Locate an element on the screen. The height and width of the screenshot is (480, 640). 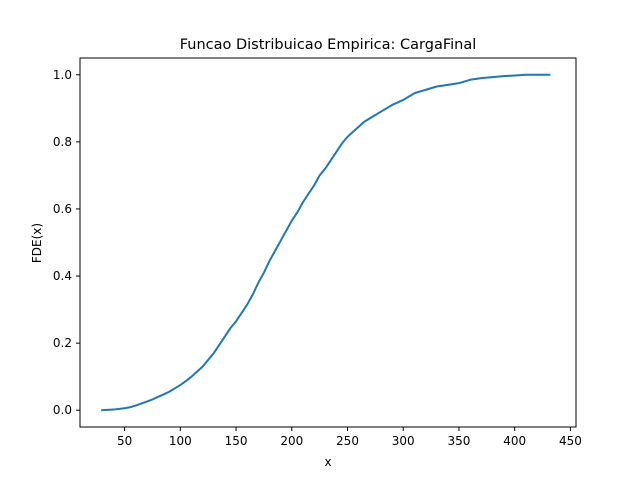
x-tick-label: 200 is located at coordinates (291, 441).